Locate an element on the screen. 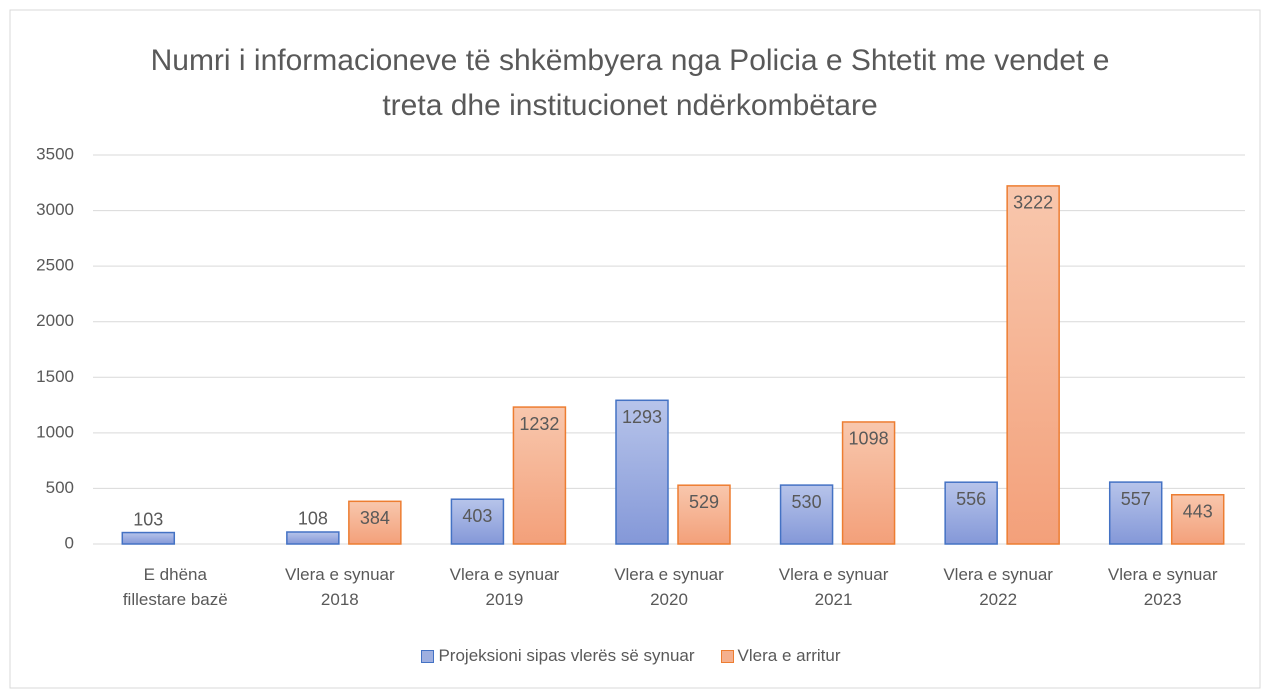  data-label: 556 is located at coordinates (971, 499).